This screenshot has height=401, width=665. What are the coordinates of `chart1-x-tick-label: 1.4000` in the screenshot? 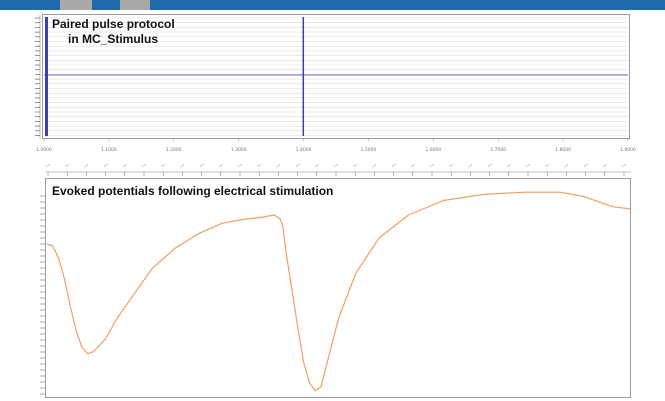 It's located at (304, 150).